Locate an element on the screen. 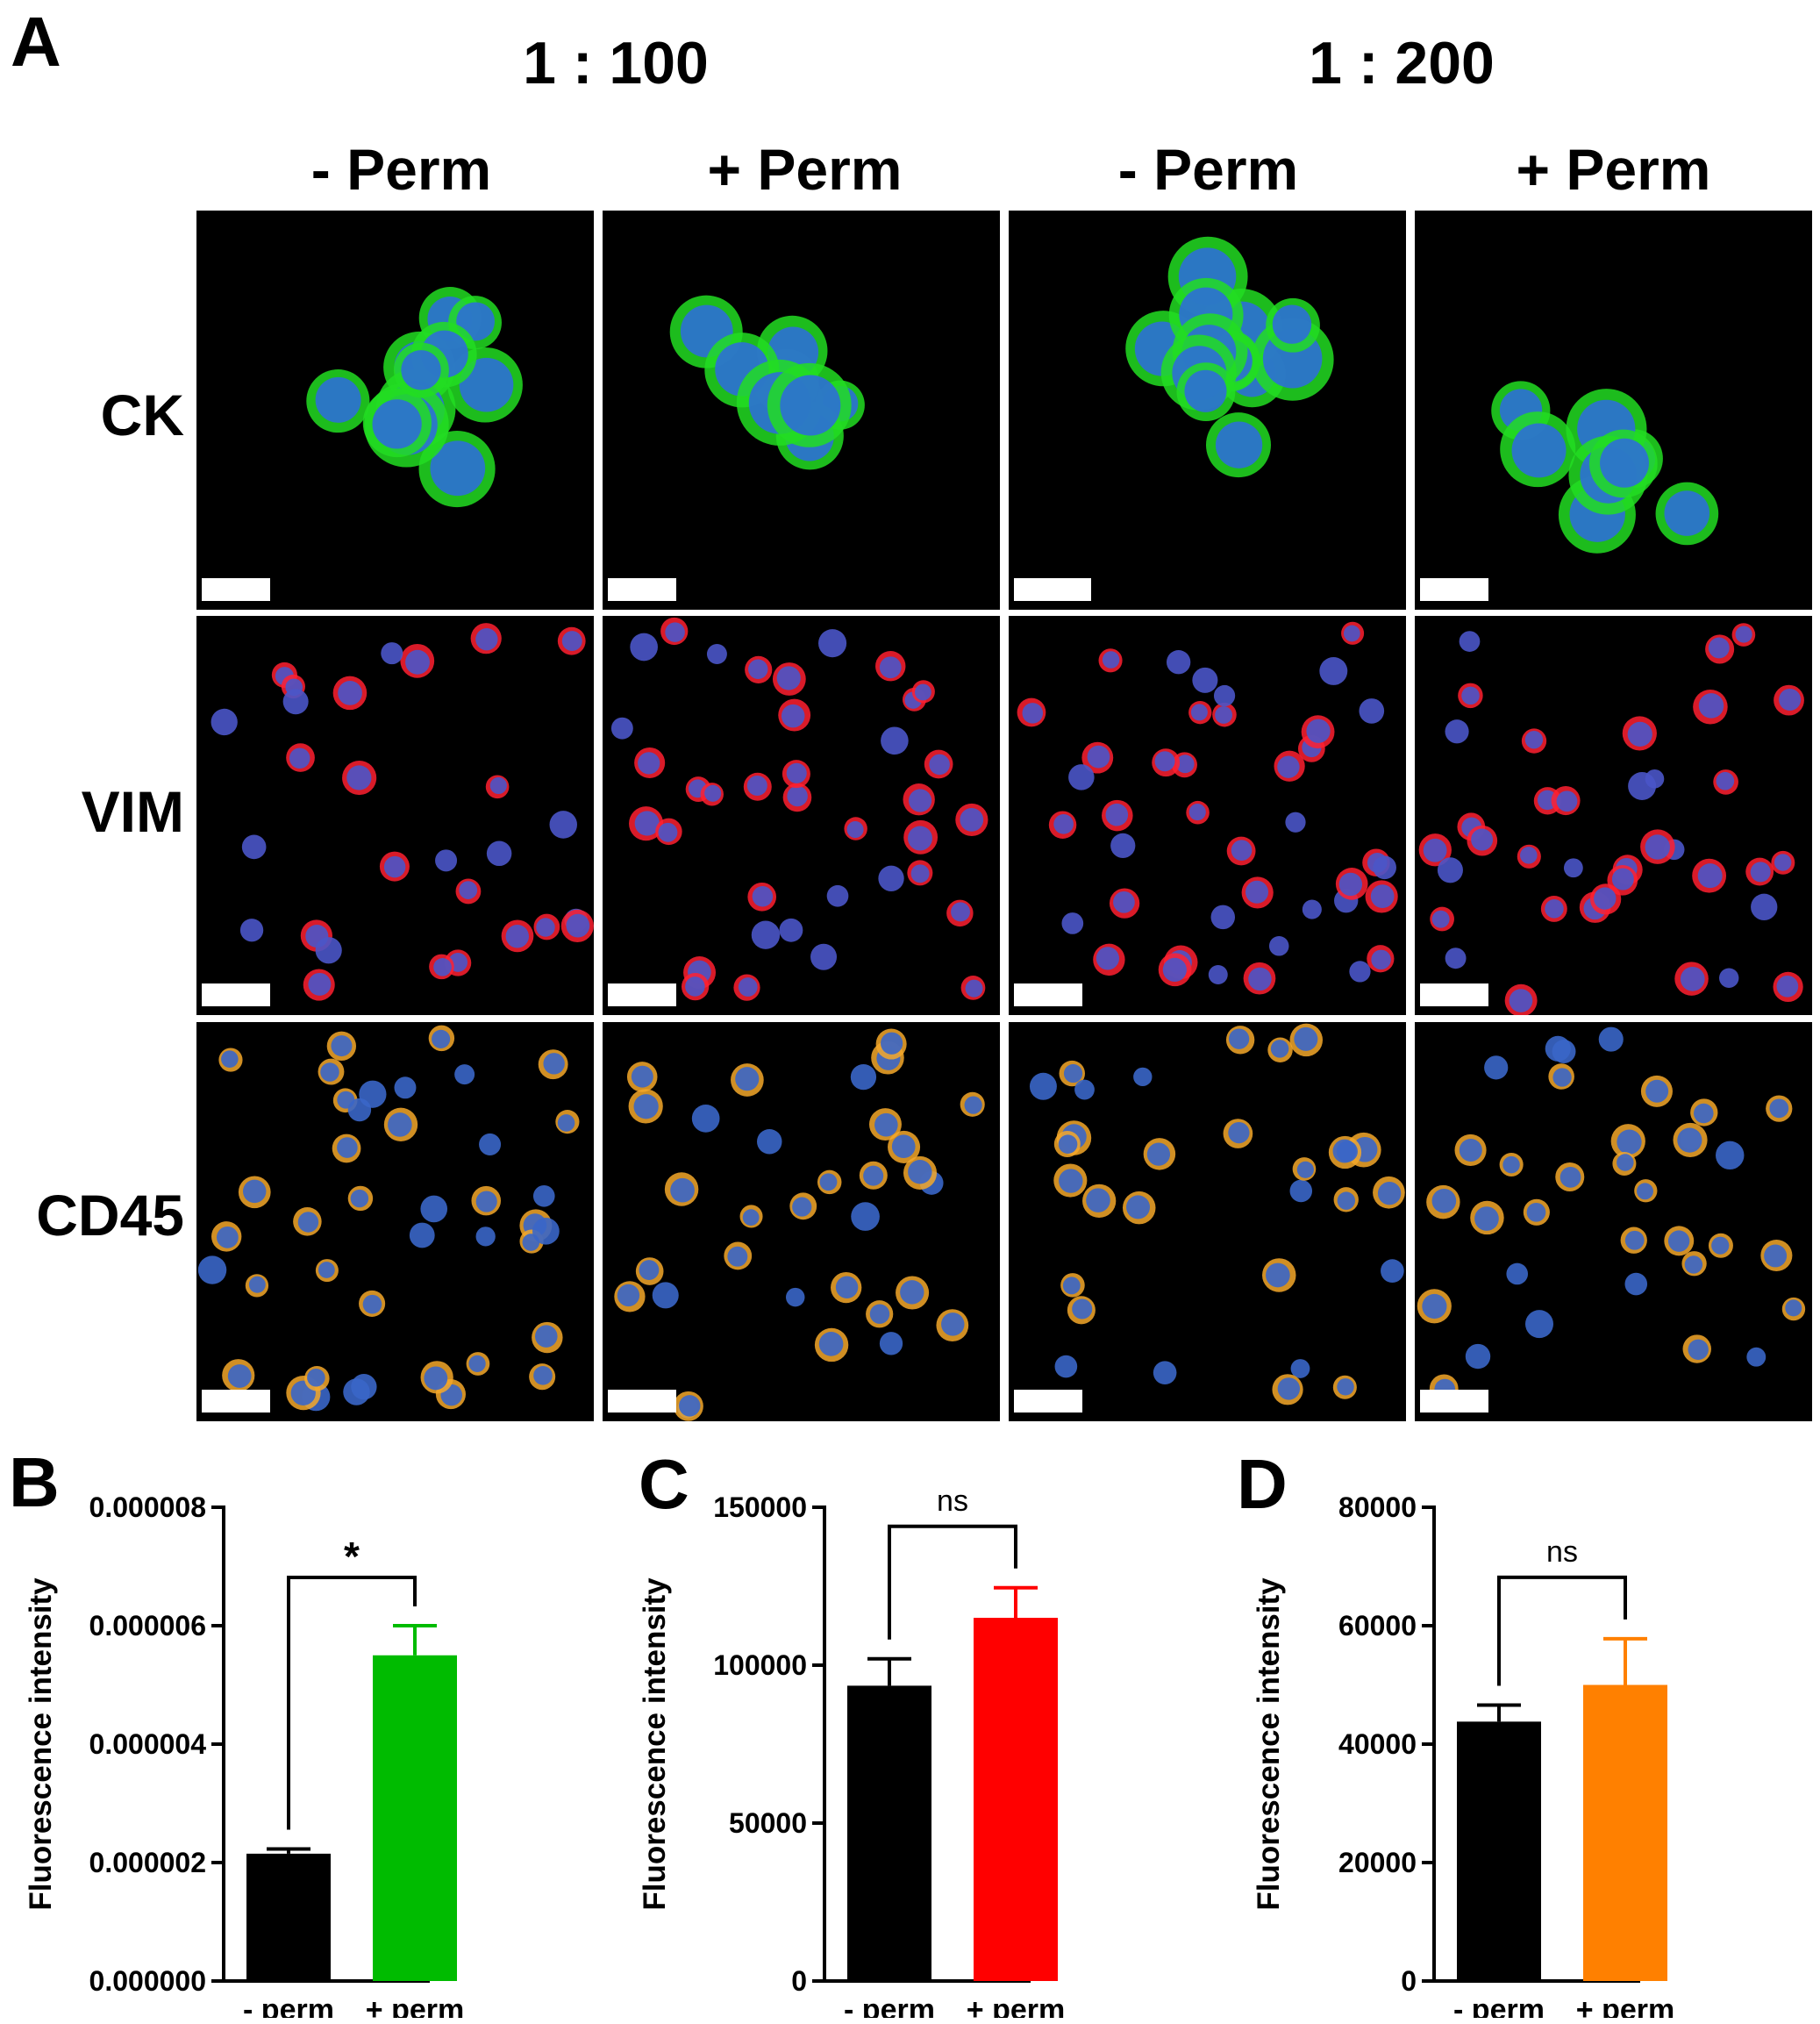  significance-bracket is located at coordinates (1562, 1630).